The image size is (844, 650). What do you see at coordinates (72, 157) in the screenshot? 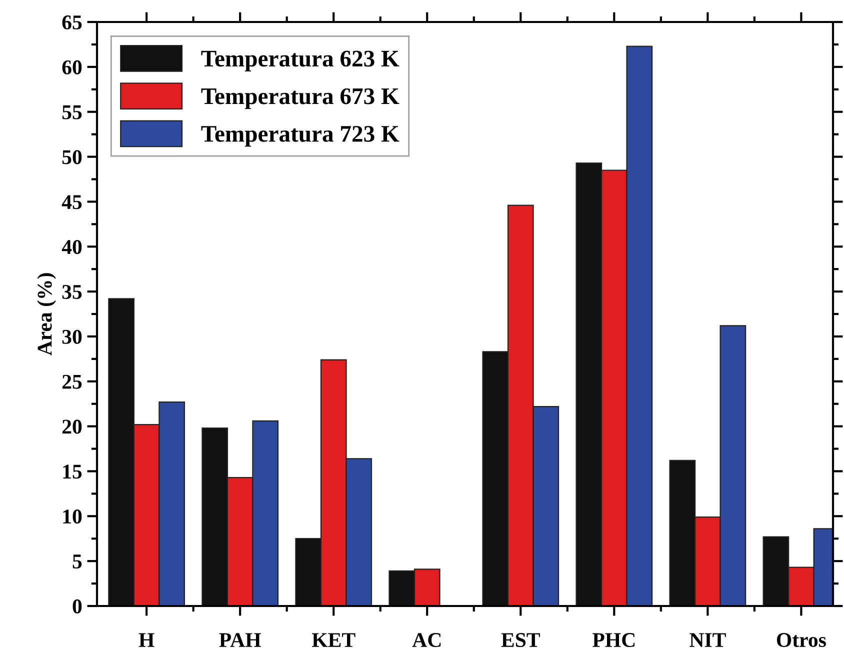
I see `y-tick-label: 50` at bounding box center [72, 157].